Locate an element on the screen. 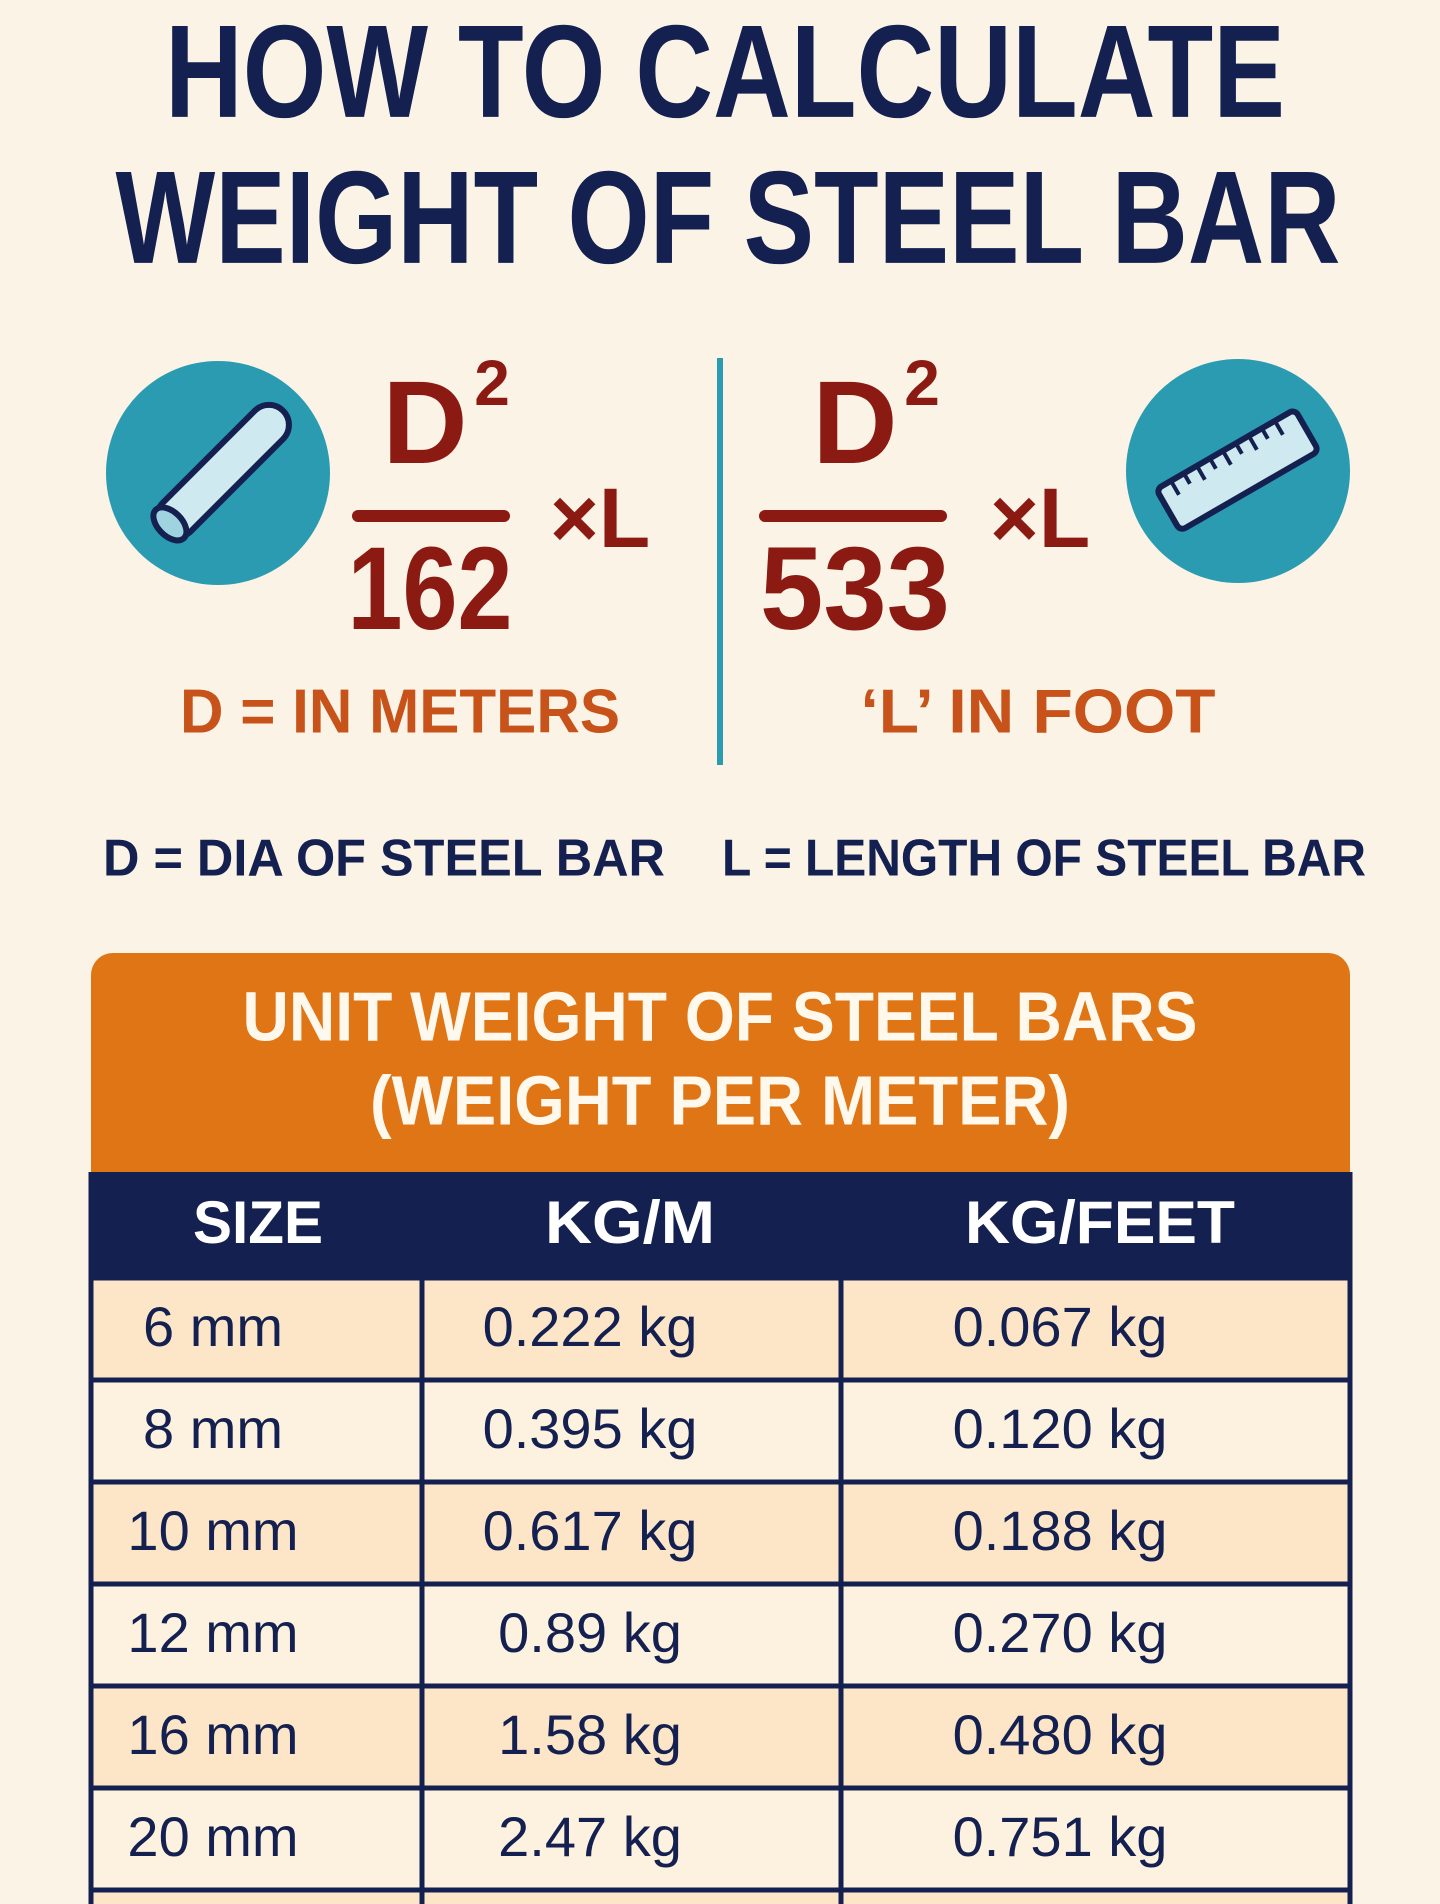  table-cell: 0.89 kg is located at coordinates (590, 1632).